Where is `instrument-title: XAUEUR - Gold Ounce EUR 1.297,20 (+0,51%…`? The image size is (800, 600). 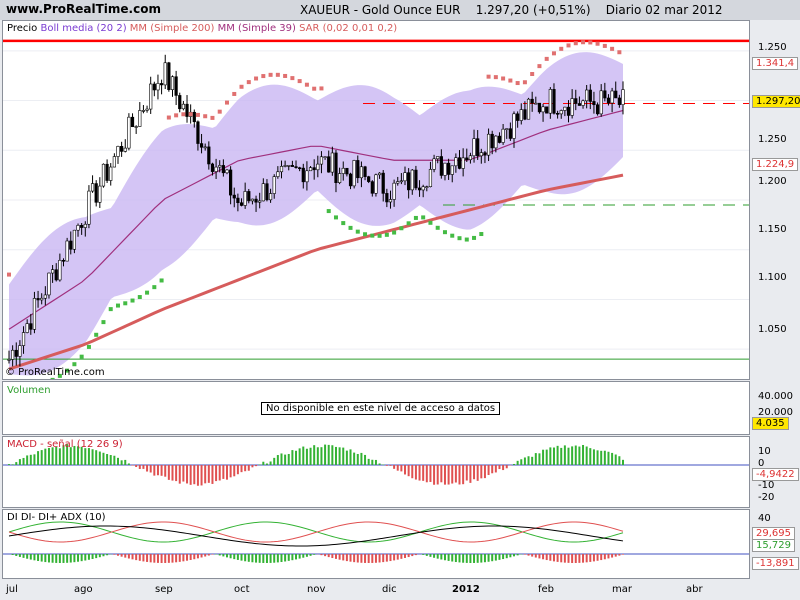 instrument-title: XAUEUR - Gold Ounce EUR 1.297,20 (+0,51%… is located at coordinates (511, 10).